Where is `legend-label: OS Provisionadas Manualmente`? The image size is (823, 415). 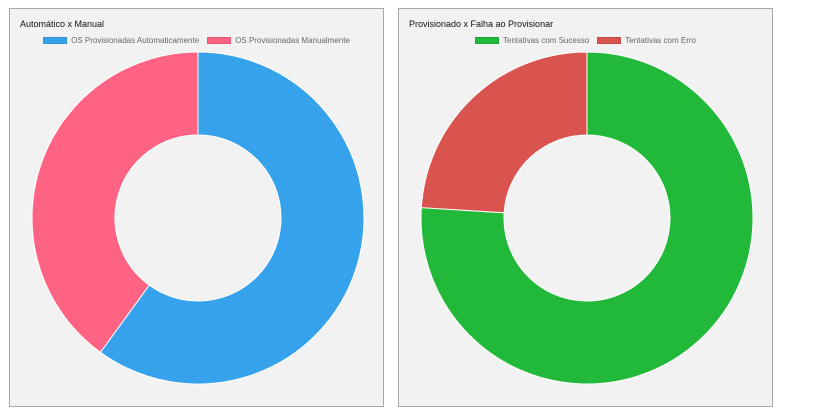 legend-label: OS Provisionadas Manualmente is located at coordinates (292, 40).